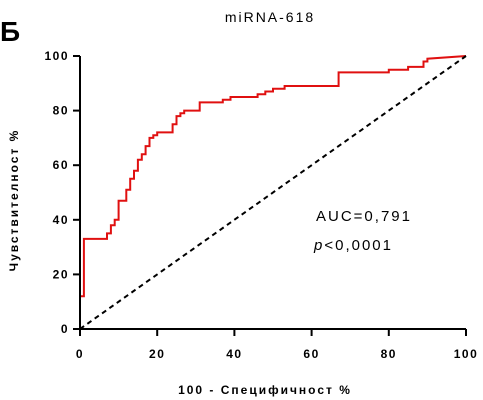 This screenshot has height=400, width=483. Describe the element at coordinates (61, 220) in the screenshot. I see `y-tick-label: 40` at that location.